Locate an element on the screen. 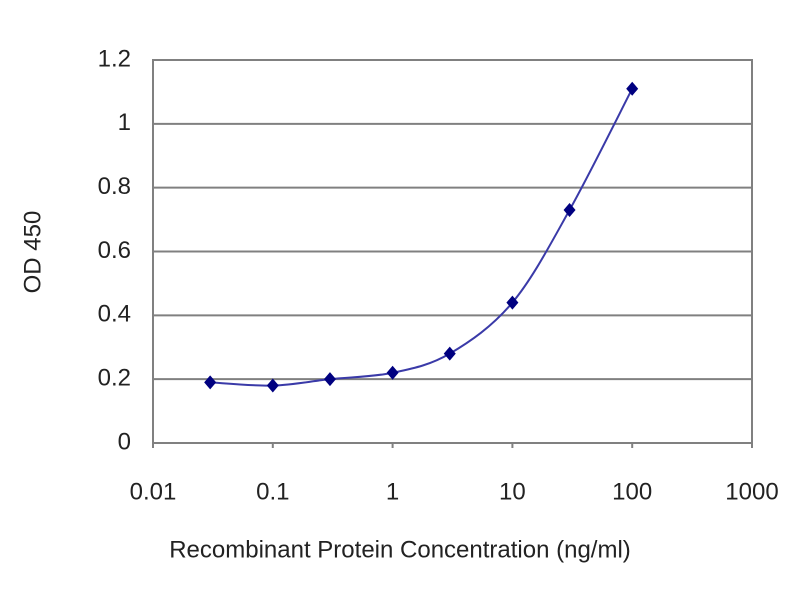  y-tick-label: 0.4 is located at coordinates (114, 314).